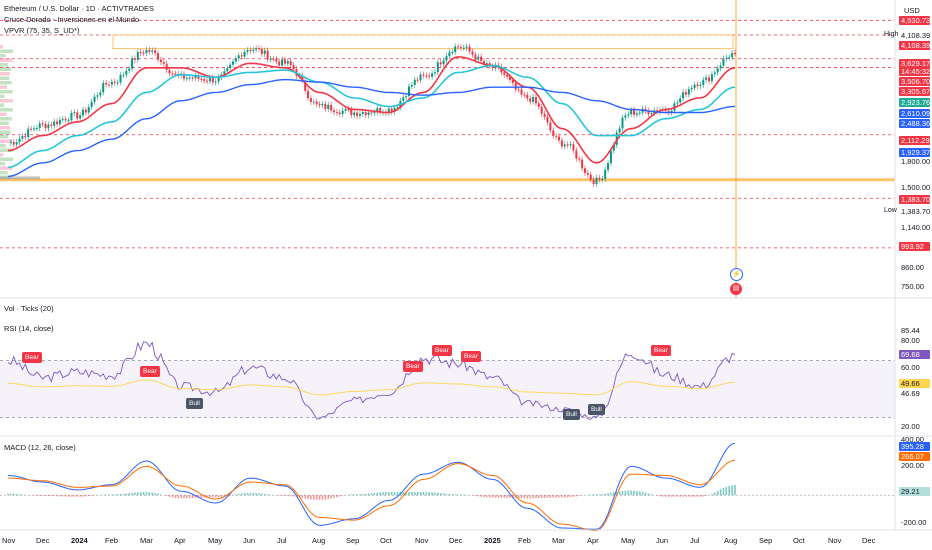 Image resolution: width=932 pixels, height=550 pixels. Describe the element at coordinates (40, 447) in the screenshot. I see `macd-legend: MACD (12, 26, close)` at that location.